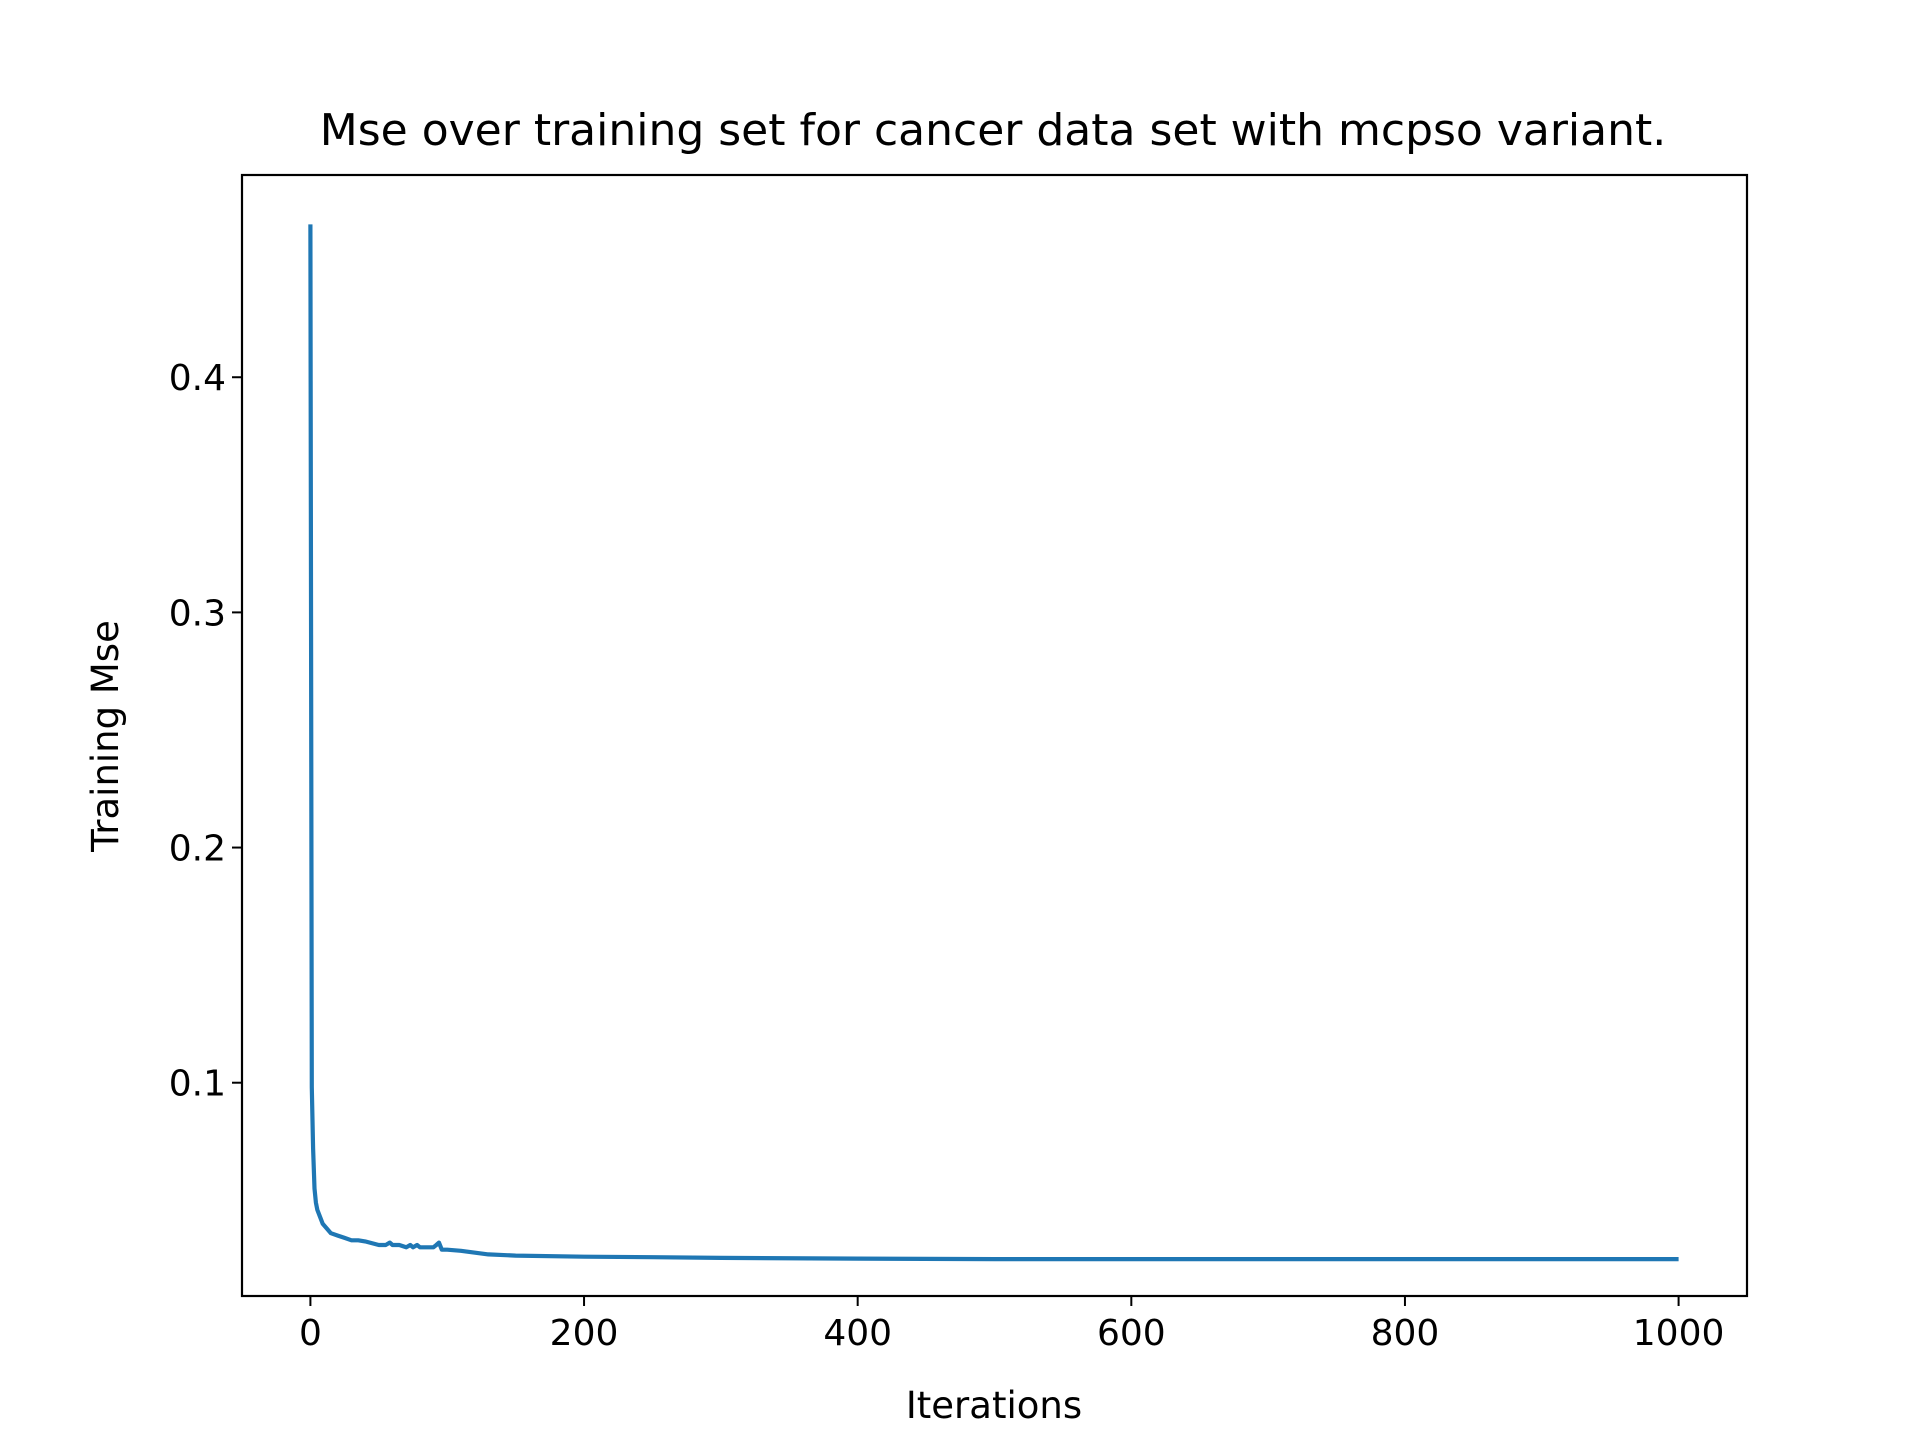  I want to click on y-tick-label: 0.3, so click(197, 613).